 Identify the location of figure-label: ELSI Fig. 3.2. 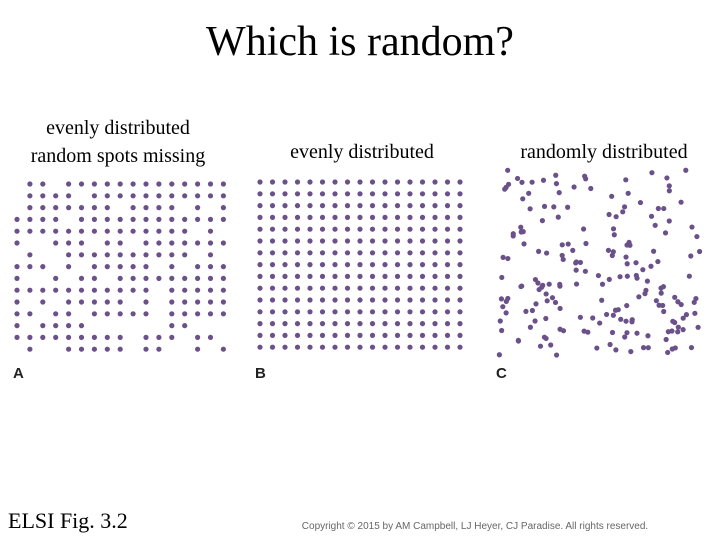
(68, 520).